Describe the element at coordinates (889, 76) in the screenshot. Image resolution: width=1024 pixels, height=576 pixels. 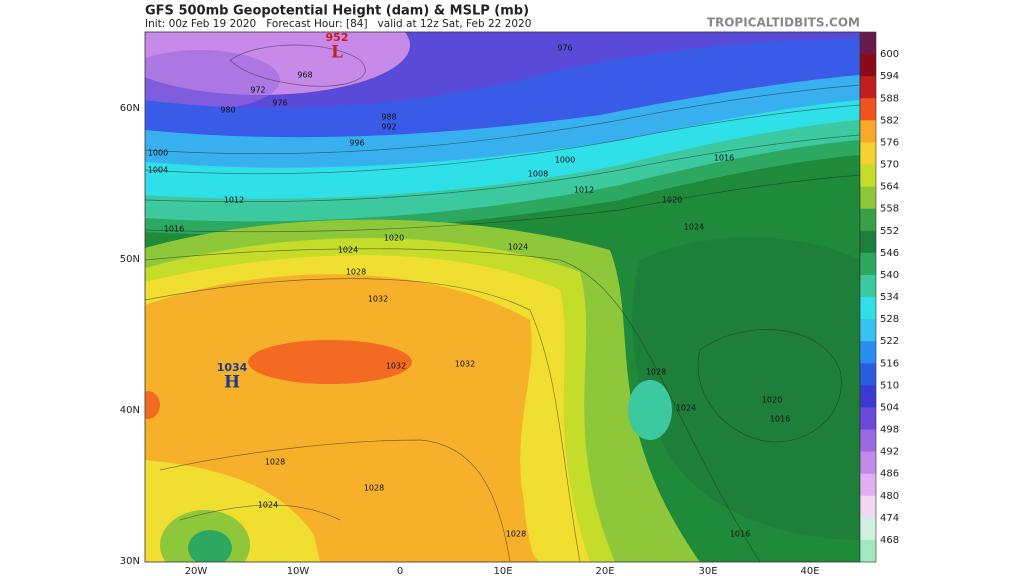
I see `colorbar-label: 594` at that location.